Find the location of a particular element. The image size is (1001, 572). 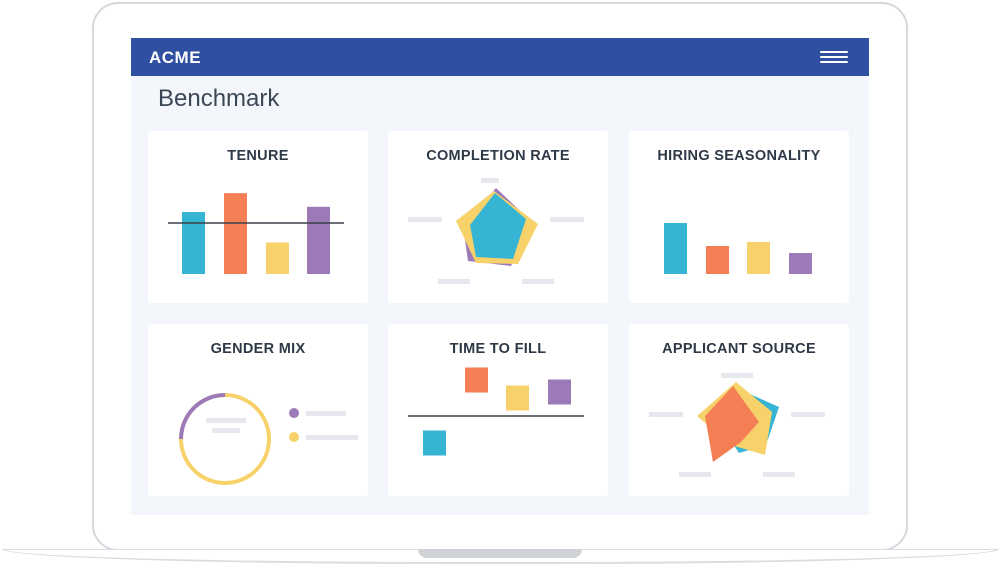

applicant-source-radar-chart is located at coordinates (737, 425).